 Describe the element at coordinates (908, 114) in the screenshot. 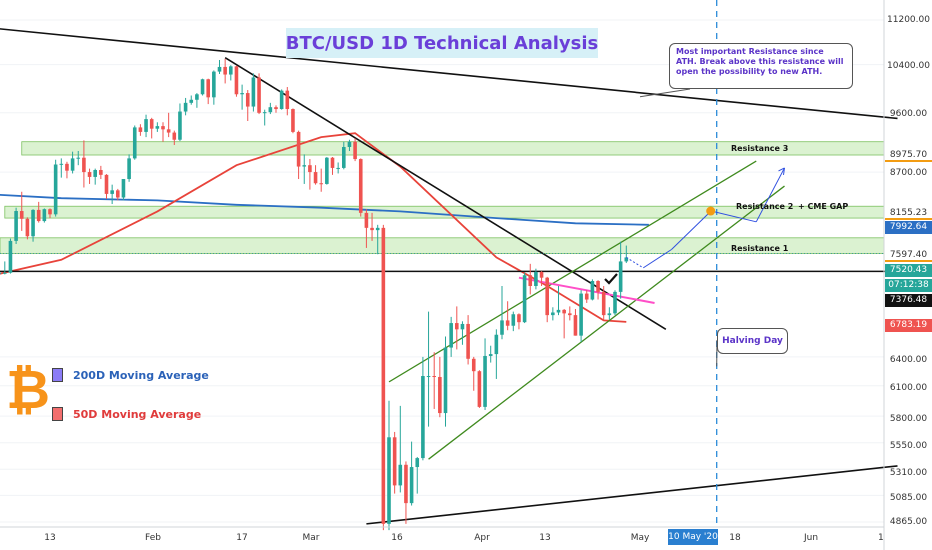

I see `price-tag: 9600.00` at that location.